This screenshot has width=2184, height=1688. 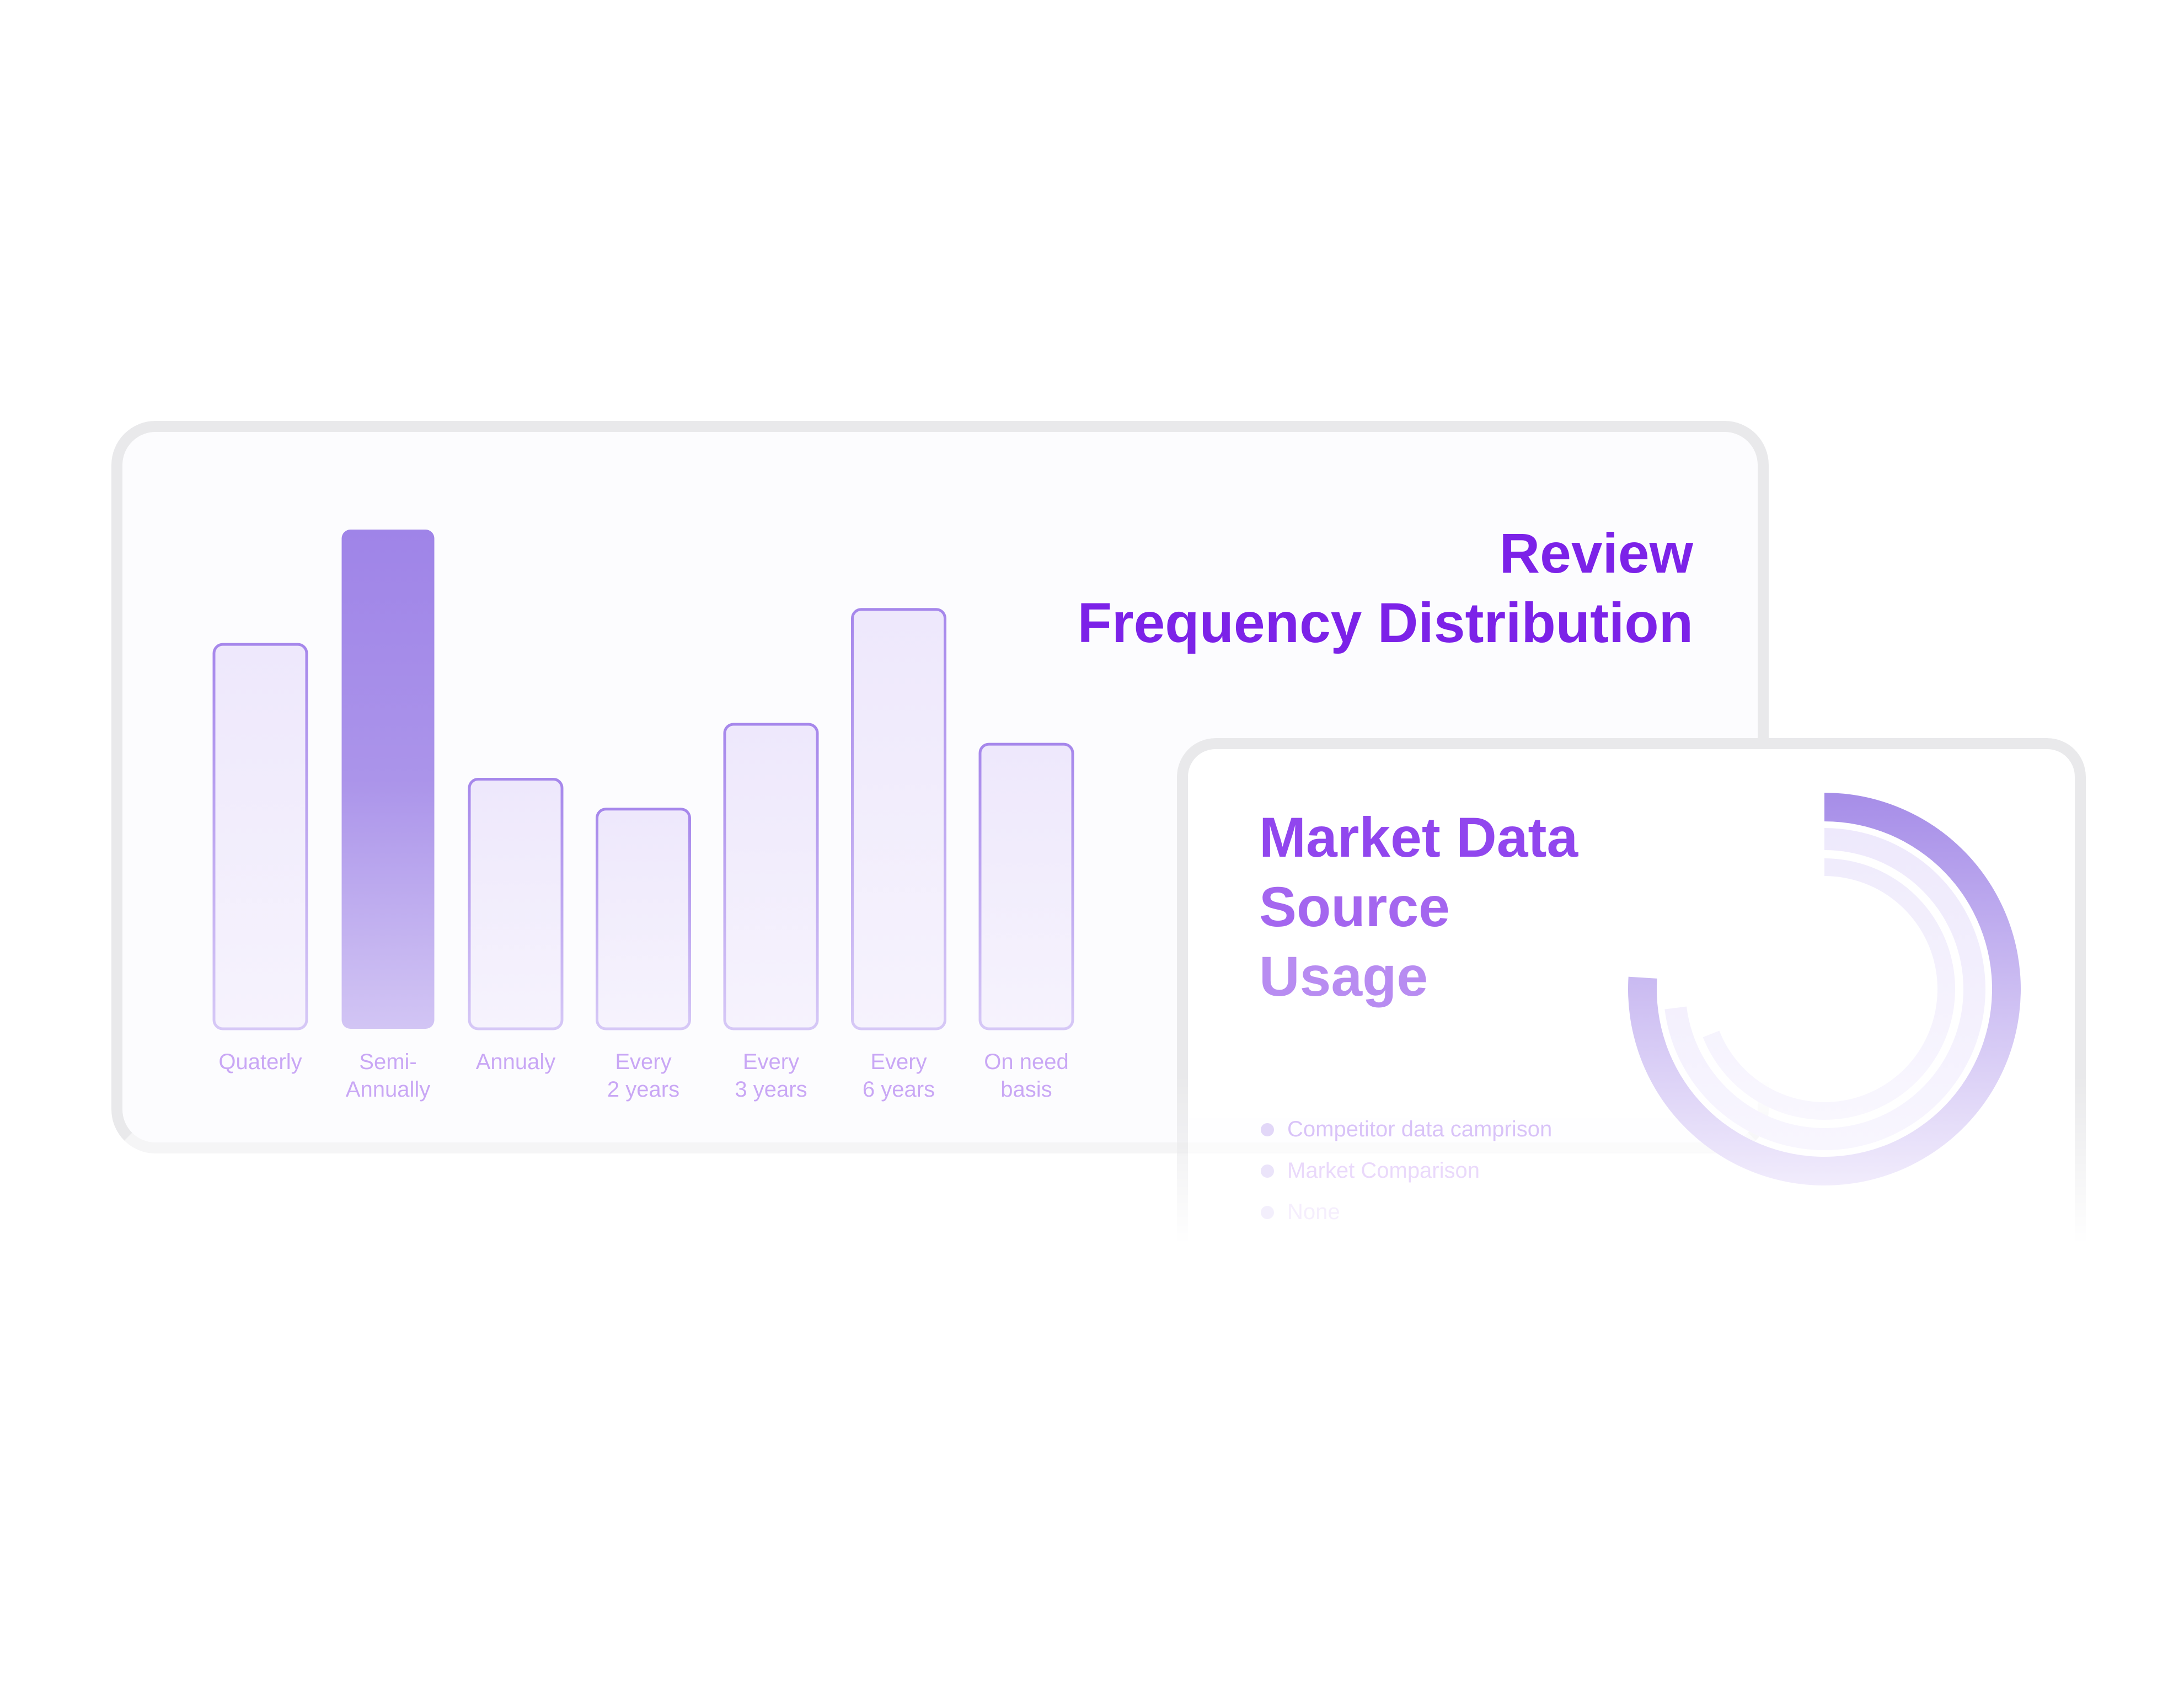 What do you see at coordinates (1344, 976) in the screenshot?
I see `title-line: Usage` at bounding box center [1344, 976].